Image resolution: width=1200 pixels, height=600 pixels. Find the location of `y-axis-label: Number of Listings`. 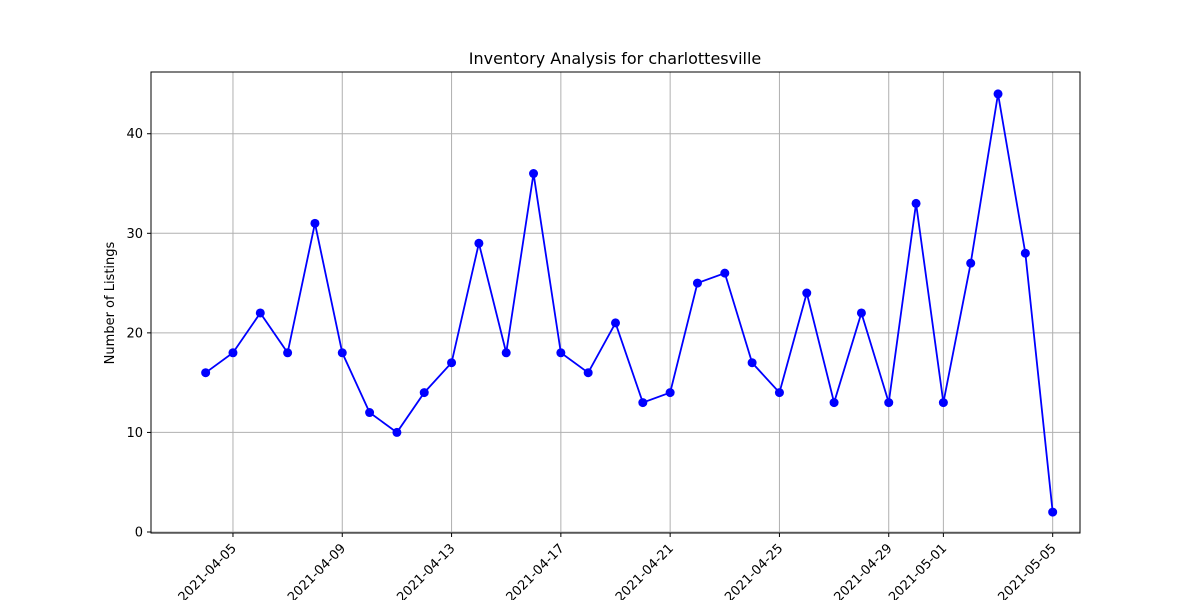

y-axis-label: Number of Listings is located at coordinates (110, 302).